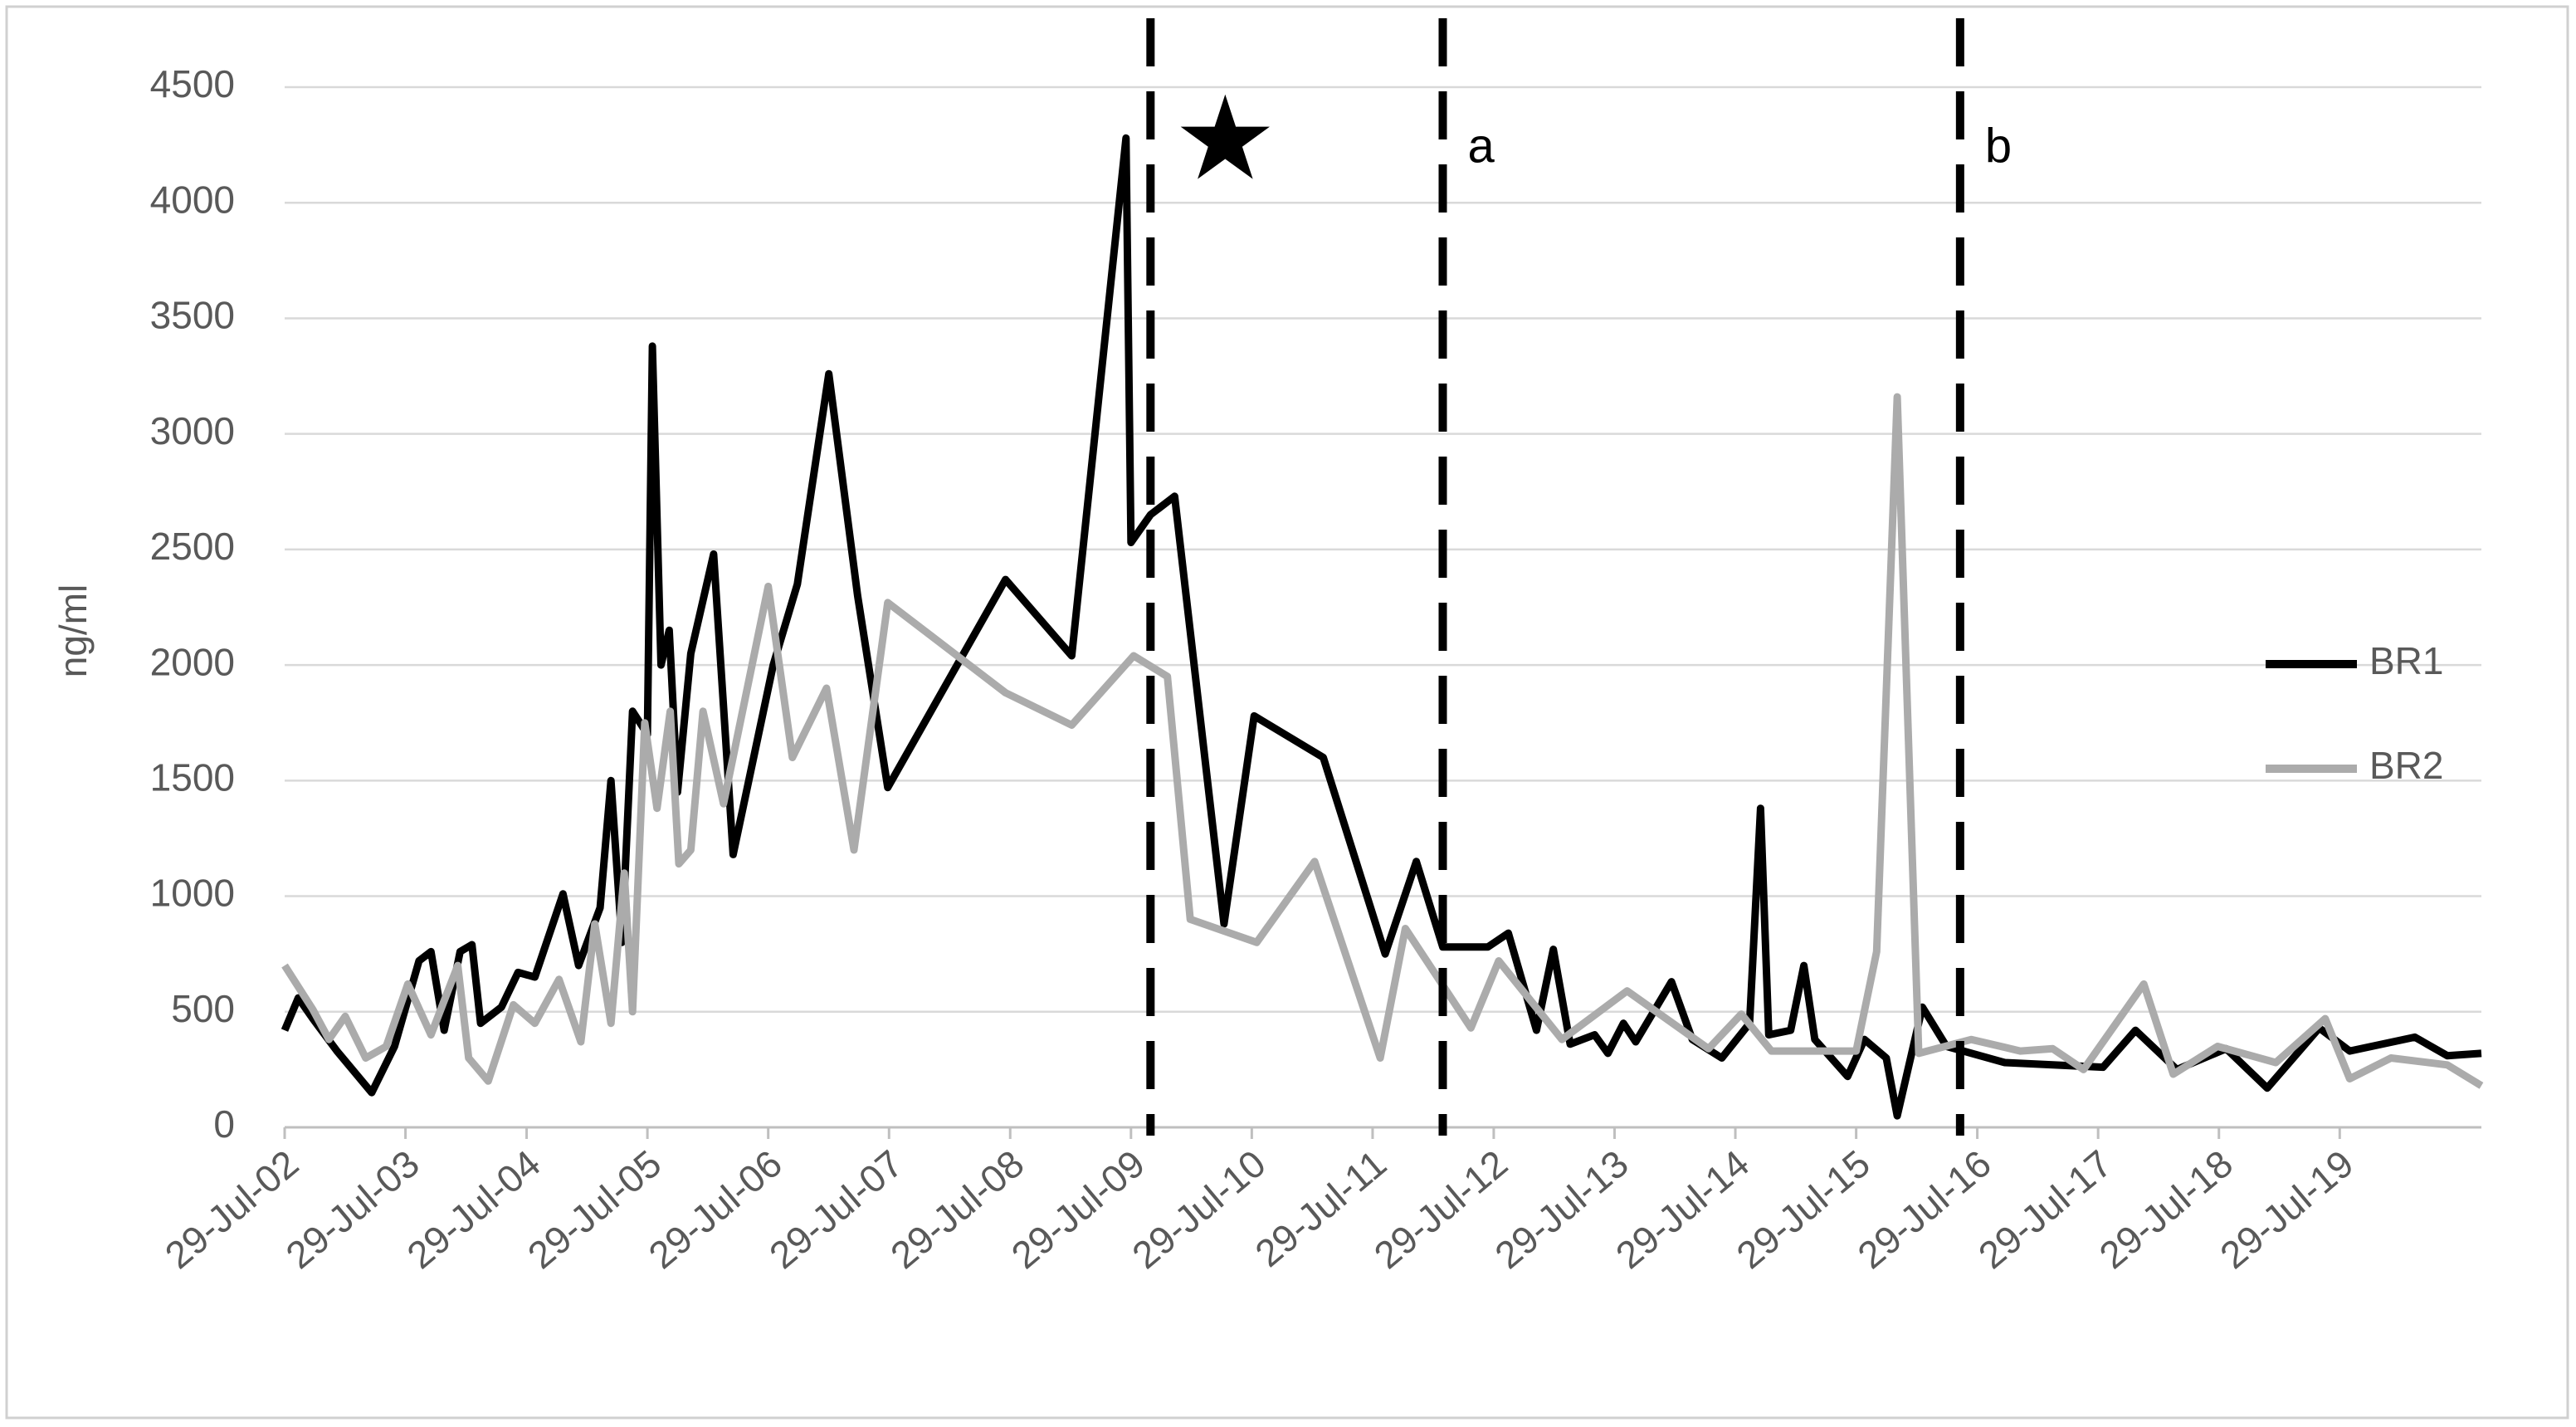 Image resolution: width=2576 pixels, height=1427 pixels. What do you see at coordinates (192, 661) in the screenshot?
I see `y-tick-label: 2000` at bounding box center [192, 661].